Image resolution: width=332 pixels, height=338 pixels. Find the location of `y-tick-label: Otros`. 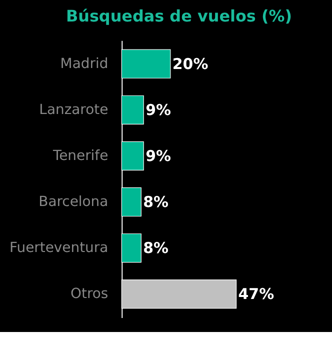

y-tick-label: Otros is located at coordinates (89, 294).